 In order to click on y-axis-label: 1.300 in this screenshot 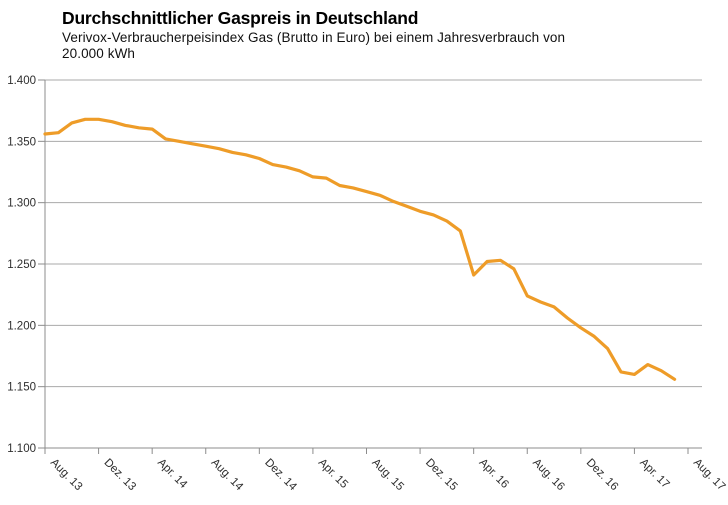, I will do `click(21, 204)`.